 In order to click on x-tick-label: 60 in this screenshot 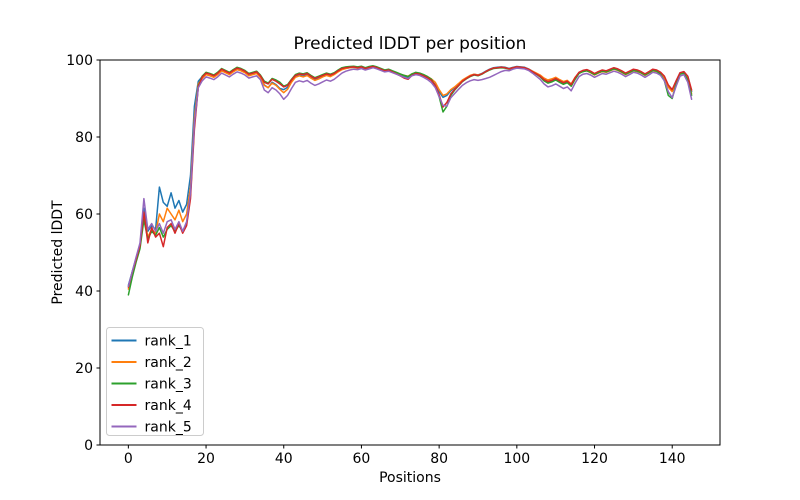, I will do `click(362, 459)`.